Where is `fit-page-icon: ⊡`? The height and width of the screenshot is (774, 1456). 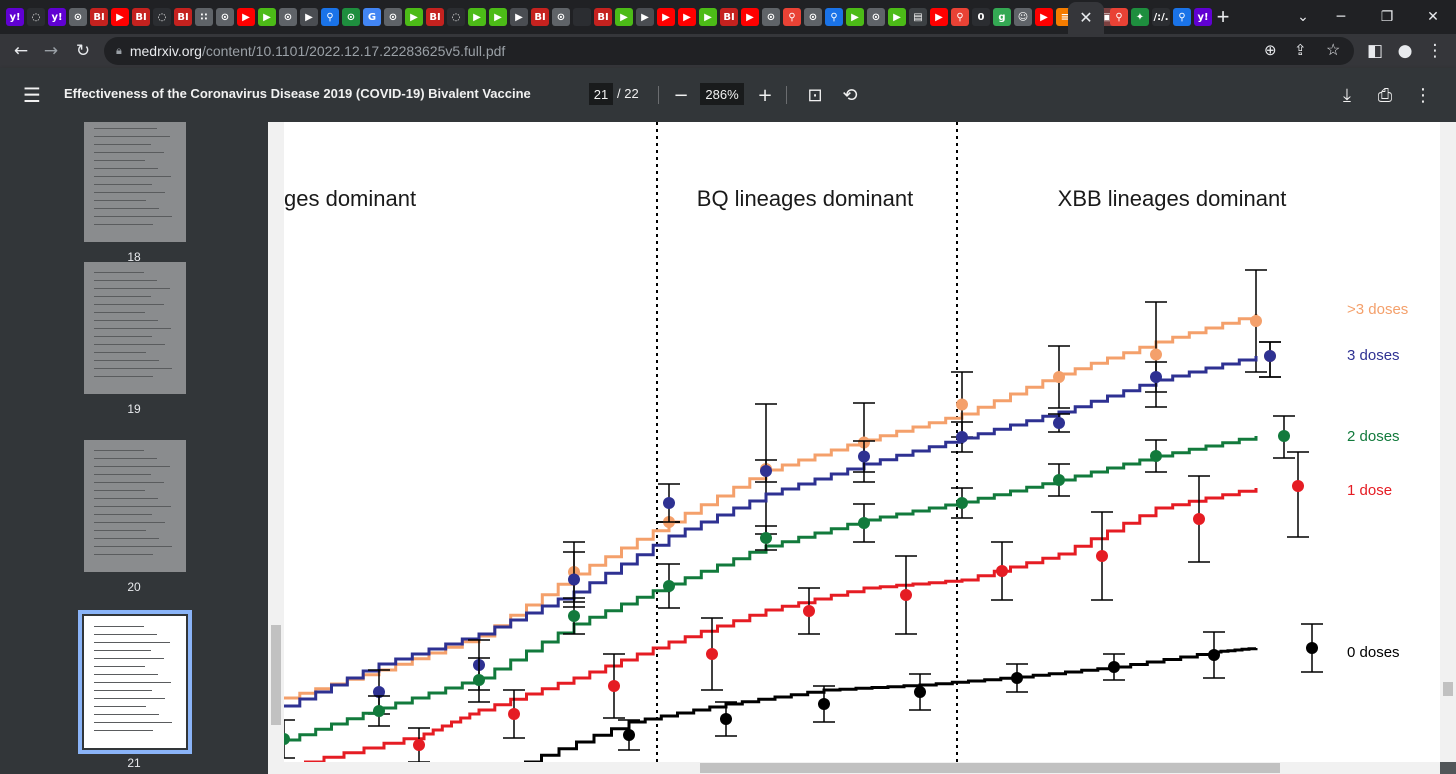 fit-page-icon: ⊡ is located at coordinates (815, 95).